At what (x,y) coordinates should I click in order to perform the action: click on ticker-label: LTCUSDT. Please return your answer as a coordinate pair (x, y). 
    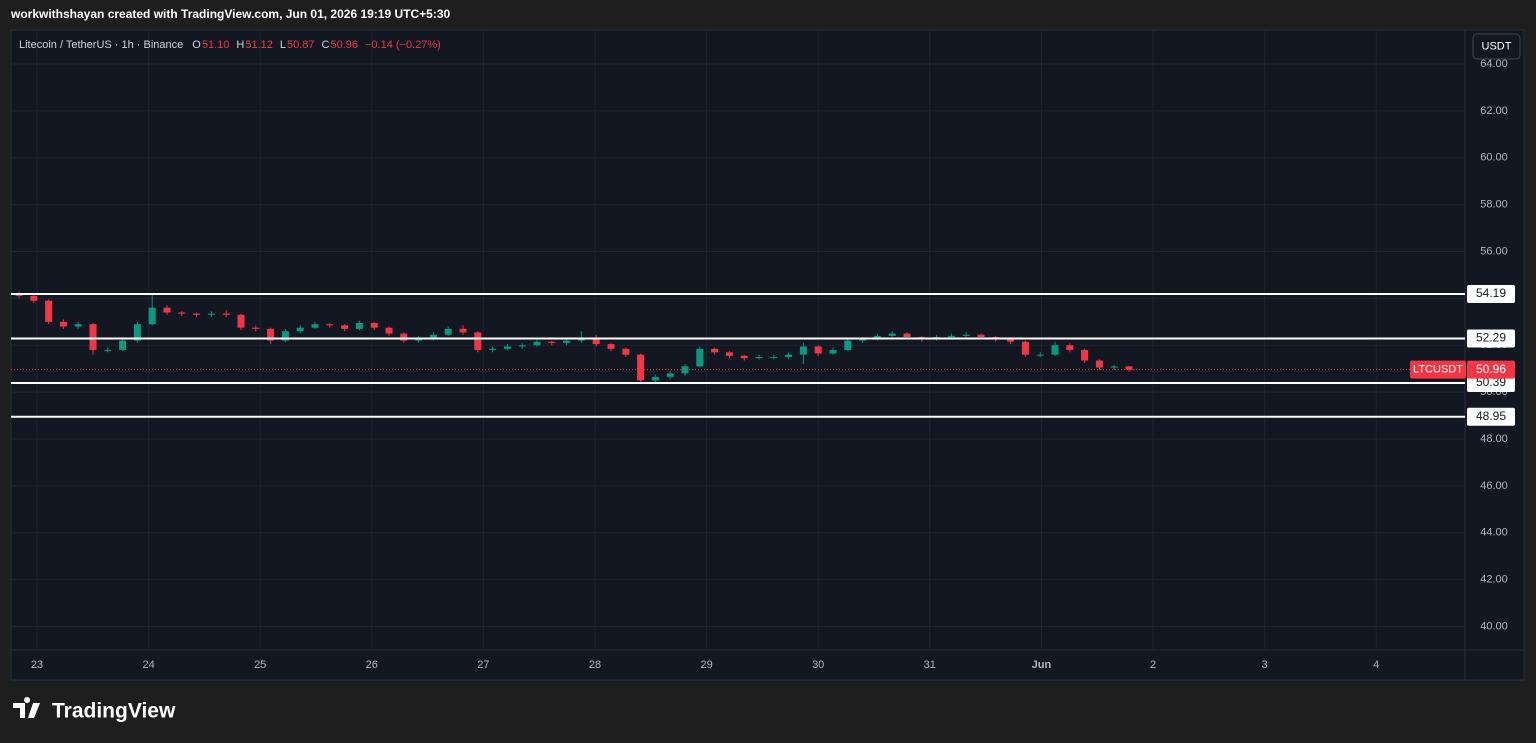
    Looking at the image, I should click on (1438, 370).